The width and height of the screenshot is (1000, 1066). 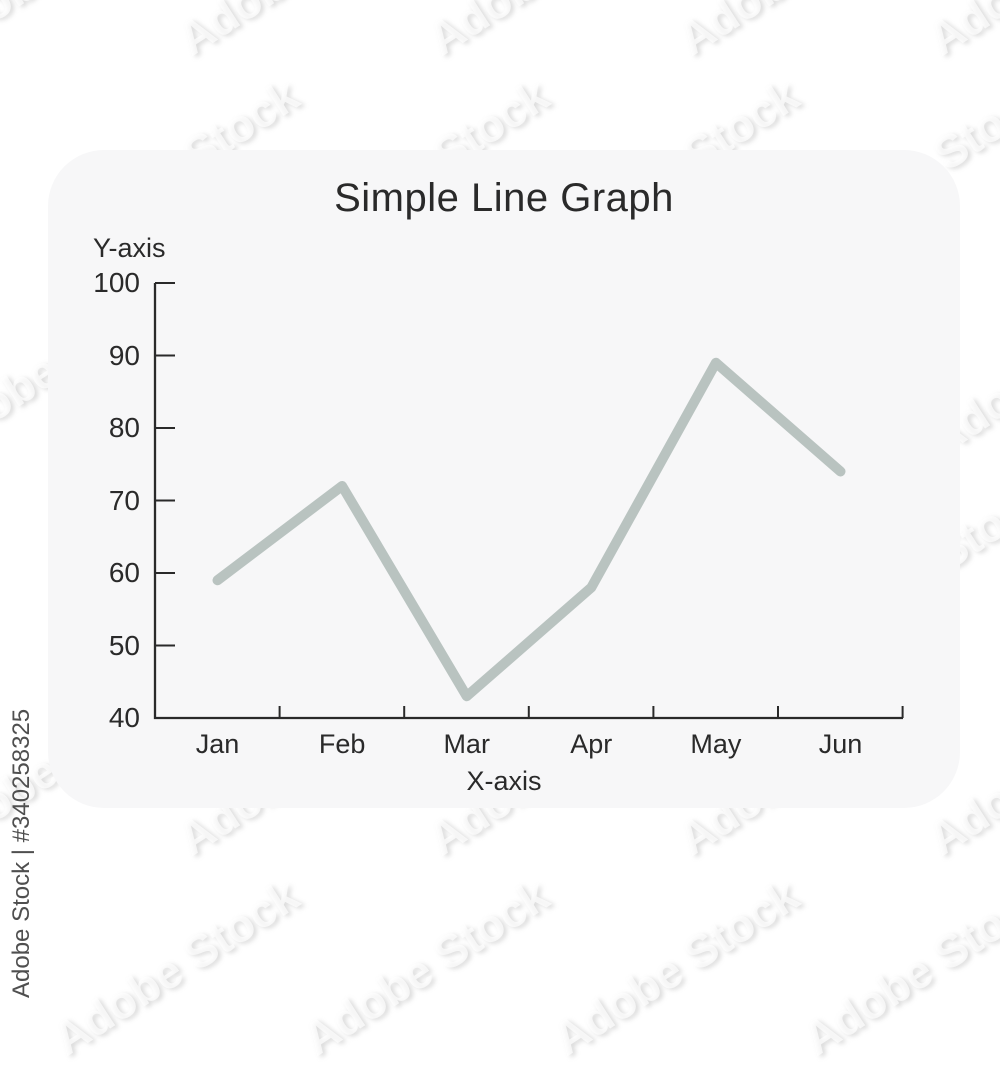 What do you see at coordinates (504, 781) in the screenshot?
I see `x-axis-label: X-axis` at bounding box center [504, 781].